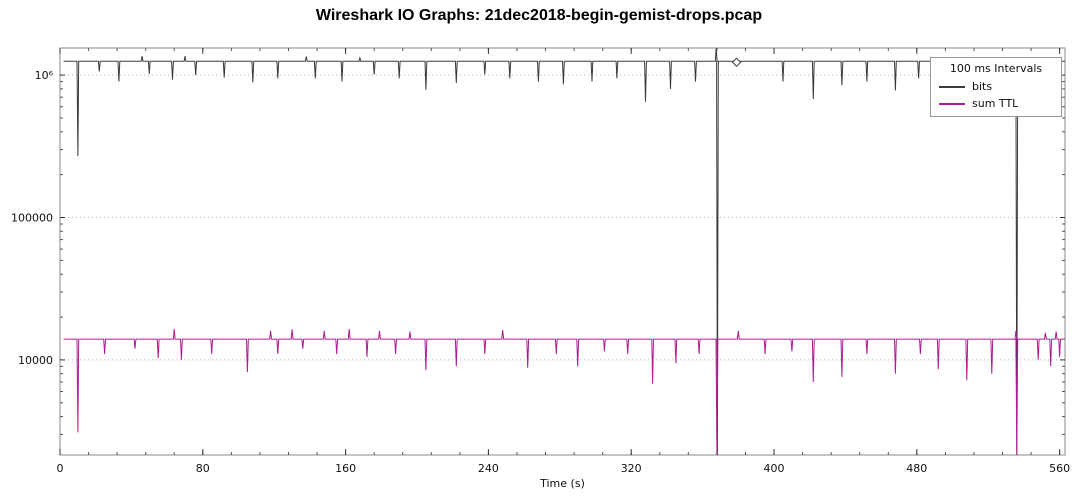 The image size is (1078, 498). What do you see at coordinates (44, 75) in the screenshot?
I see `svg-text: 10⁶` at bounding box center [44, 75].